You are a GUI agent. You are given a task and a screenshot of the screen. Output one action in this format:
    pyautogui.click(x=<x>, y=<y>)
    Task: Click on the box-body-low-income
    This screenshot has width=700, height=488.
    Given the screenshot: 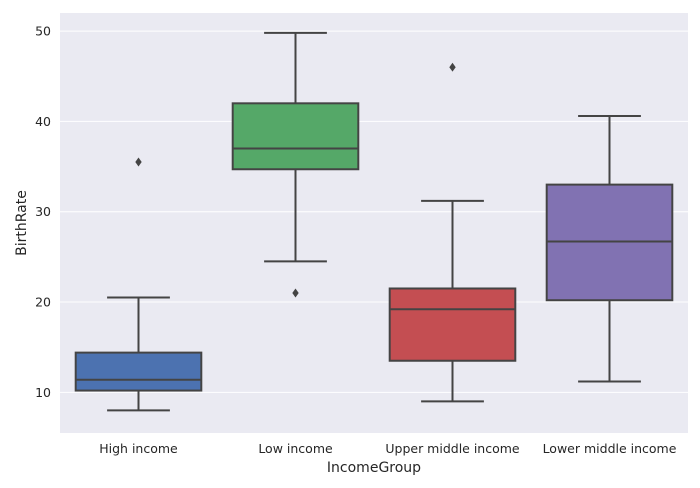 What is the action you would take?
    pyautogui.click(x=295, y=136)
    